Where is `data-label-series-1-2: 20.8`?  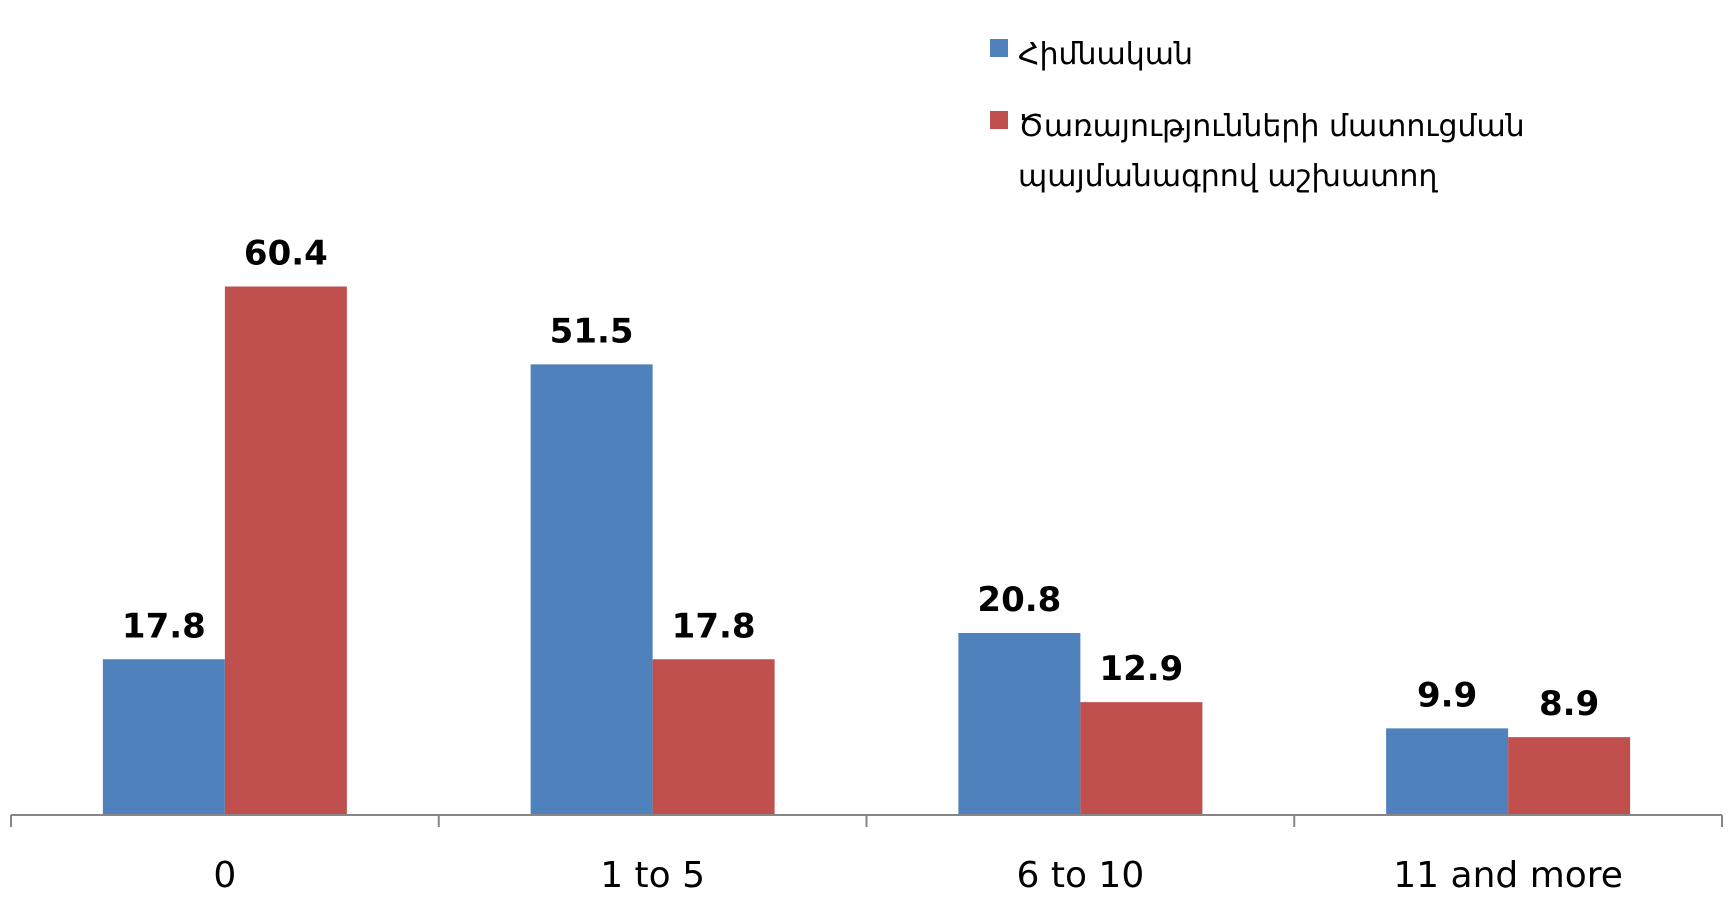
data-label-series-1-2: 20.8 is located at coordinates (1019, 600).